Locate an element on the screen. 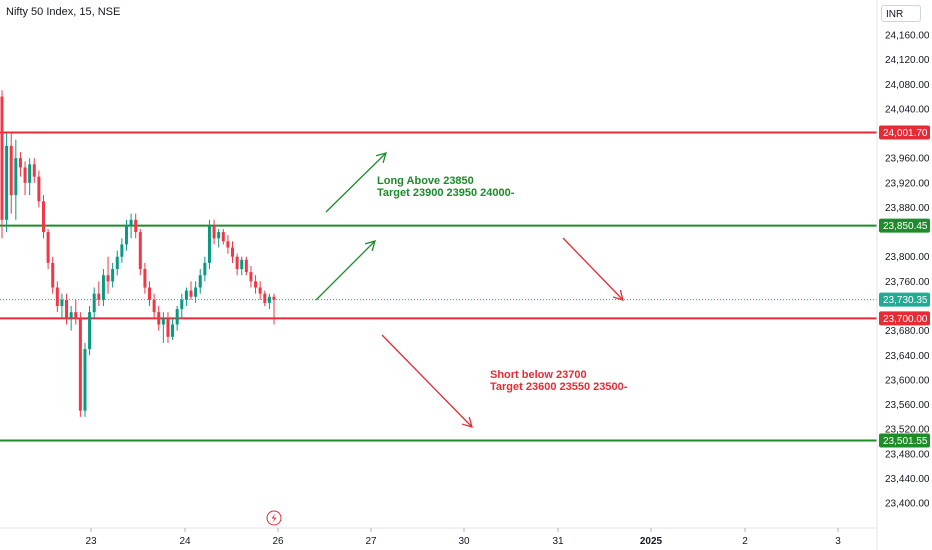 The image size is (932, 550). y-tick-label: 23,600.00 is located at coordinates (907, 380).